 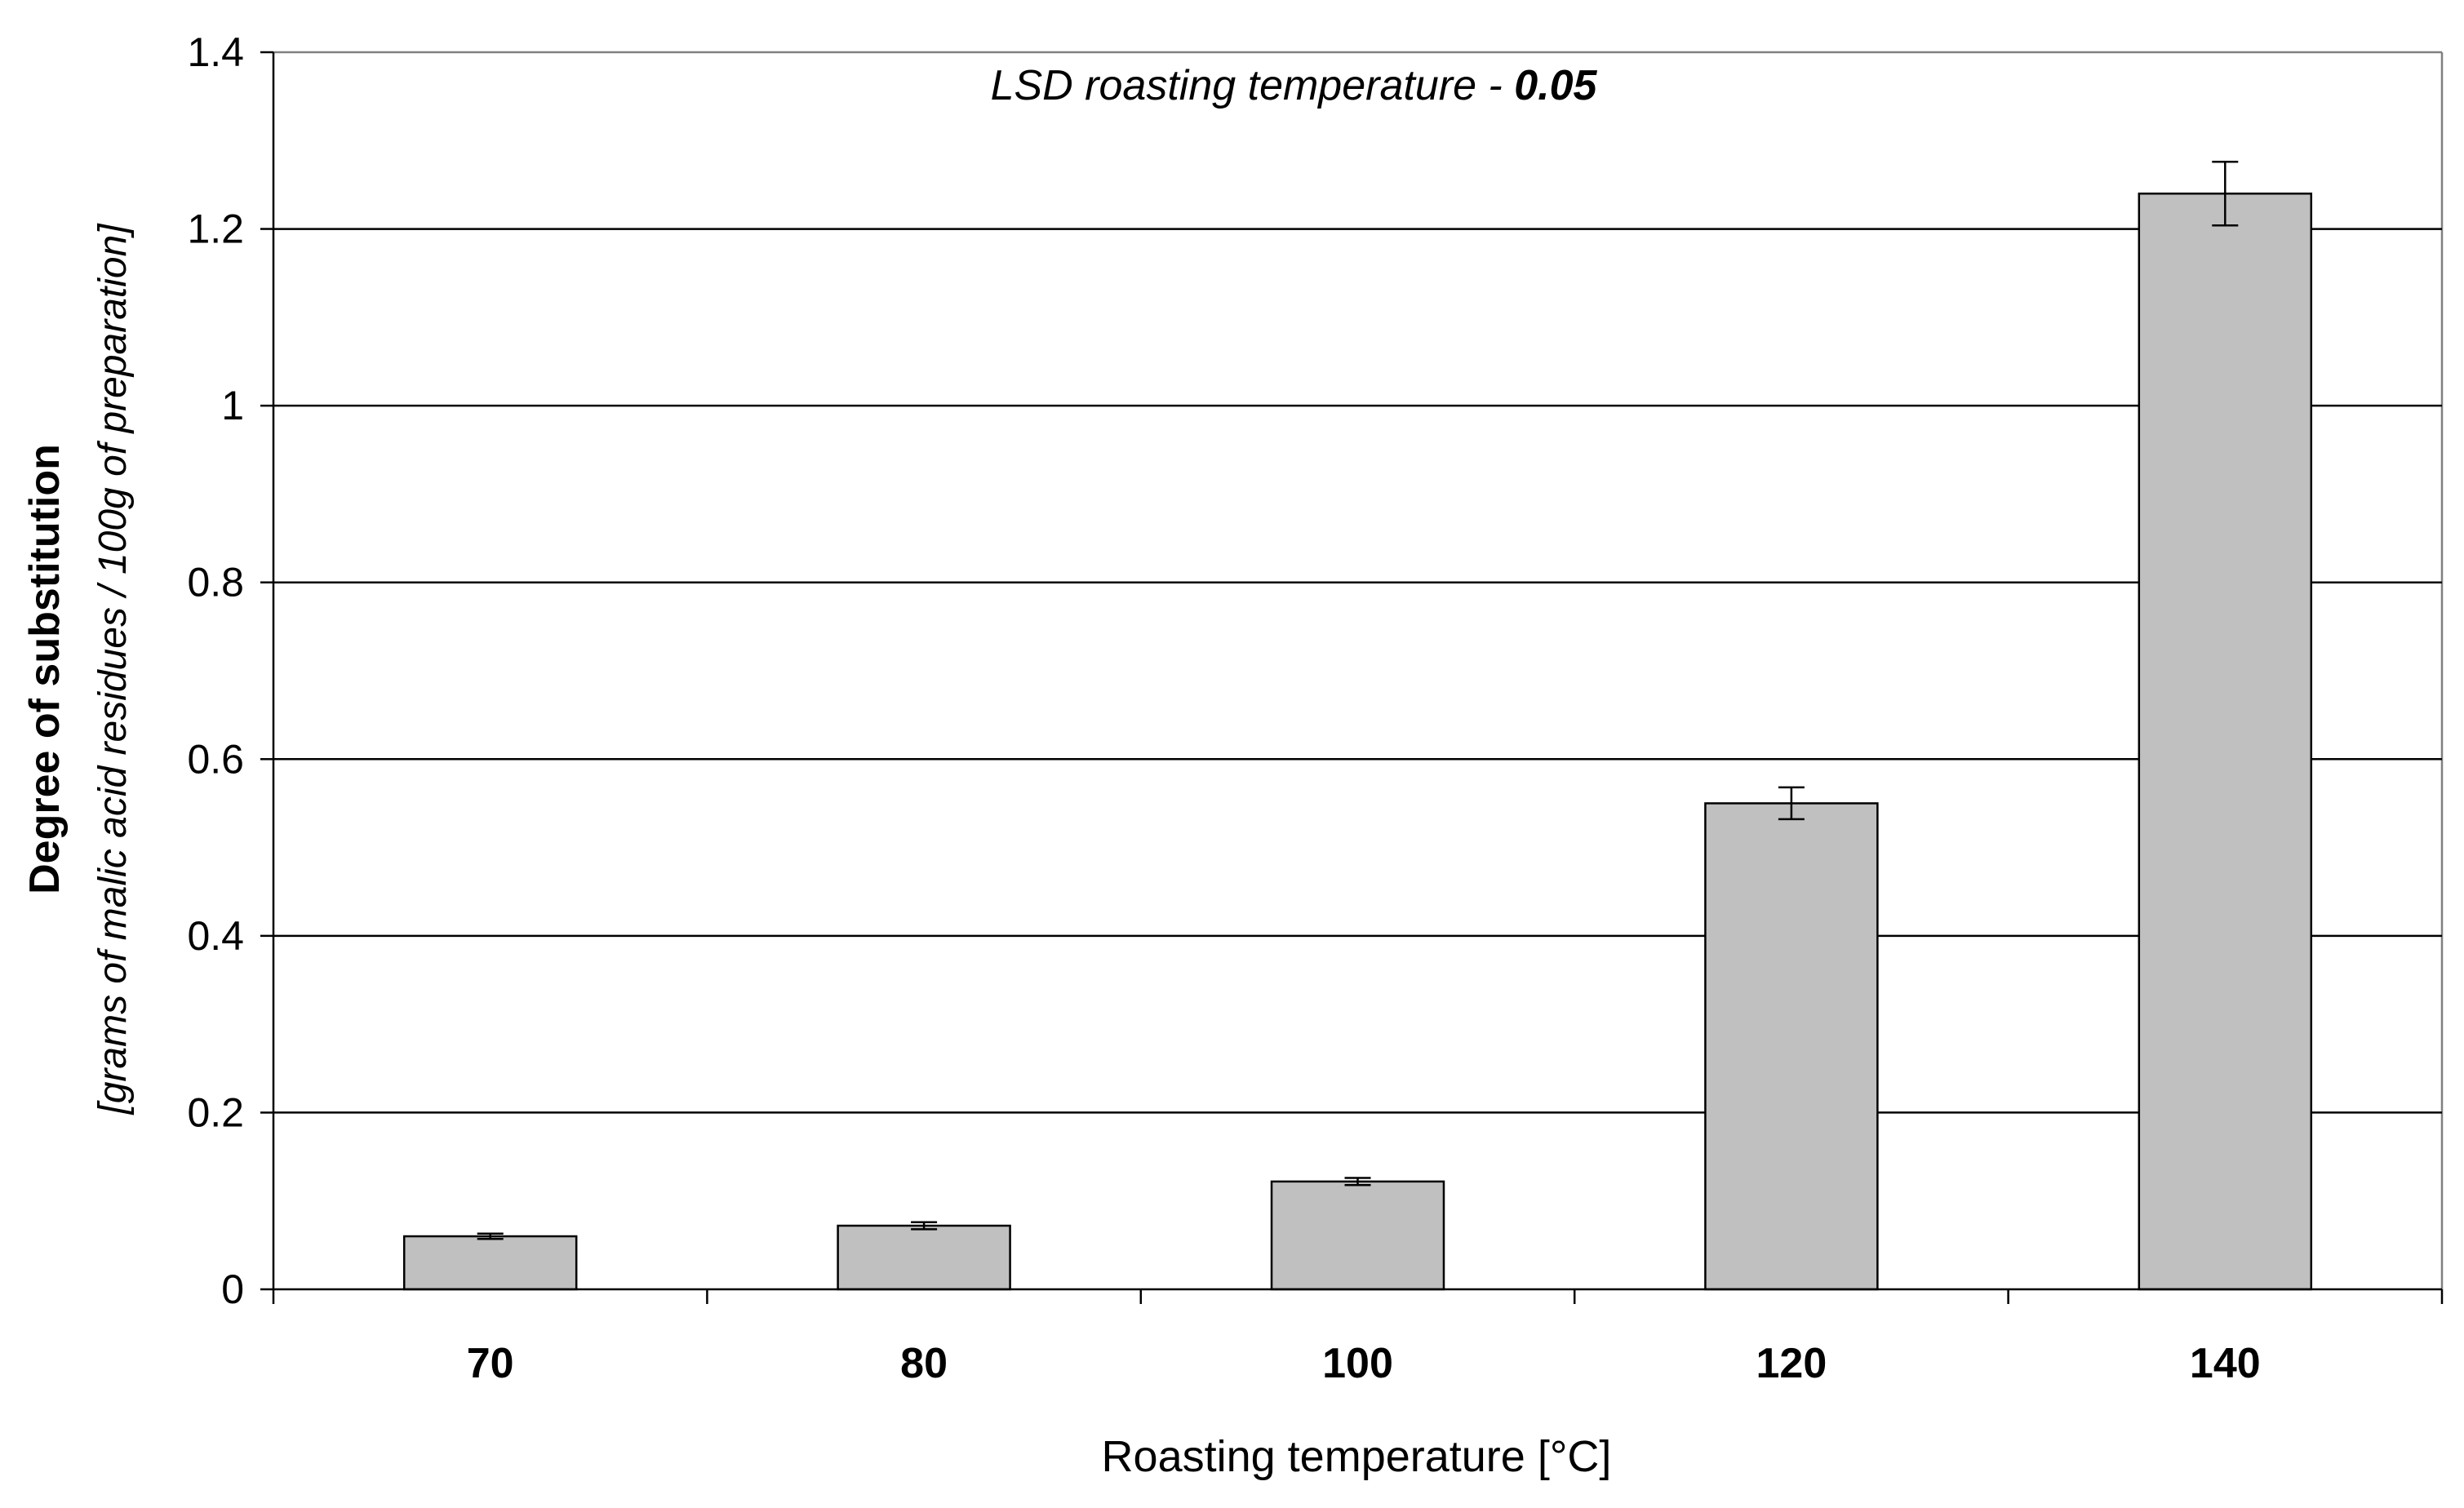 What do you see at coordinates (215, 582) in the screenshot?
I see `y-tick-label: 0.8` at bounding box center [215, 582].